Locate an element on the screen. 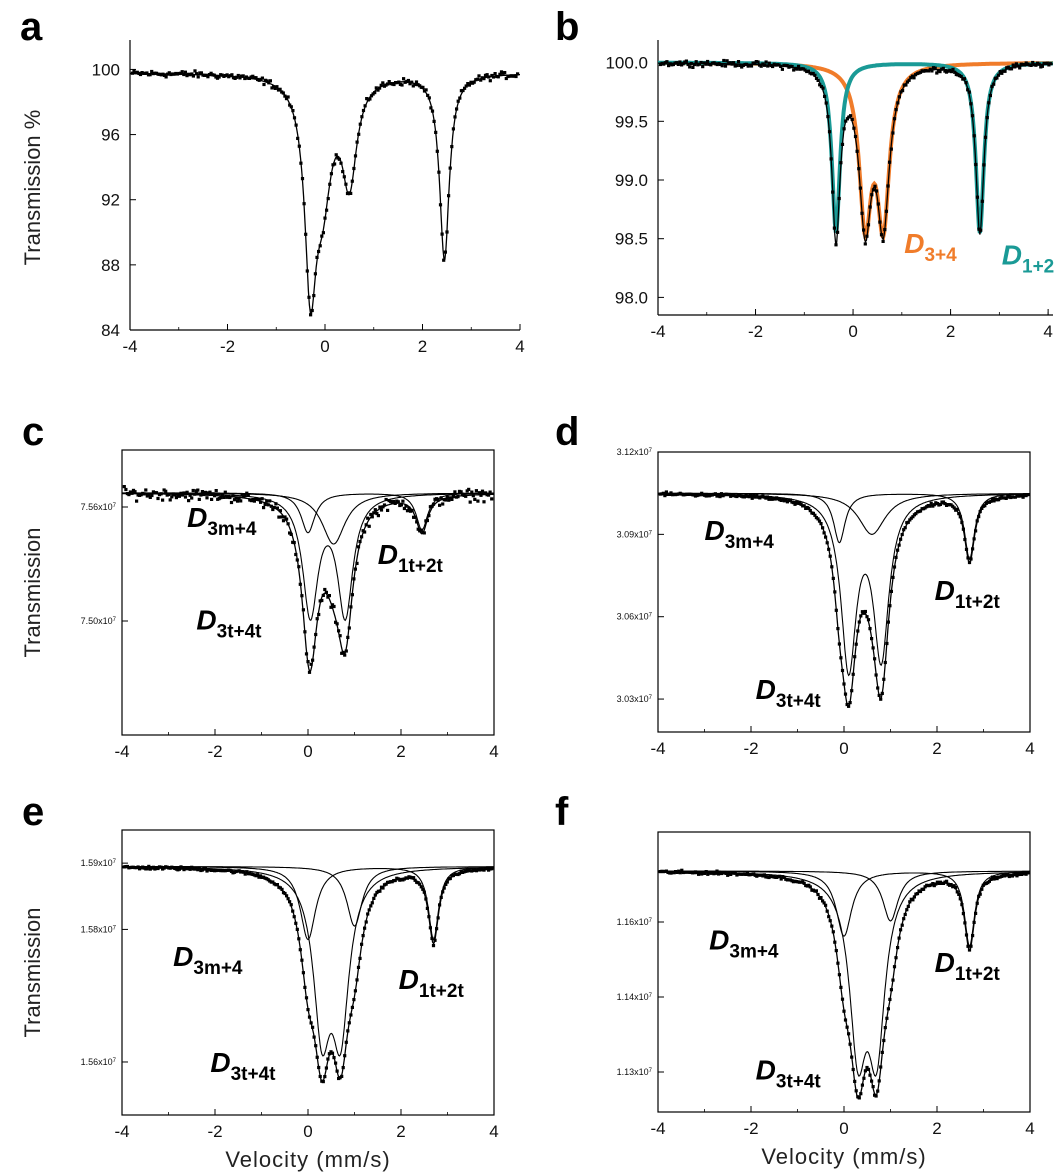  data-points is located at coordinates (325, 193).